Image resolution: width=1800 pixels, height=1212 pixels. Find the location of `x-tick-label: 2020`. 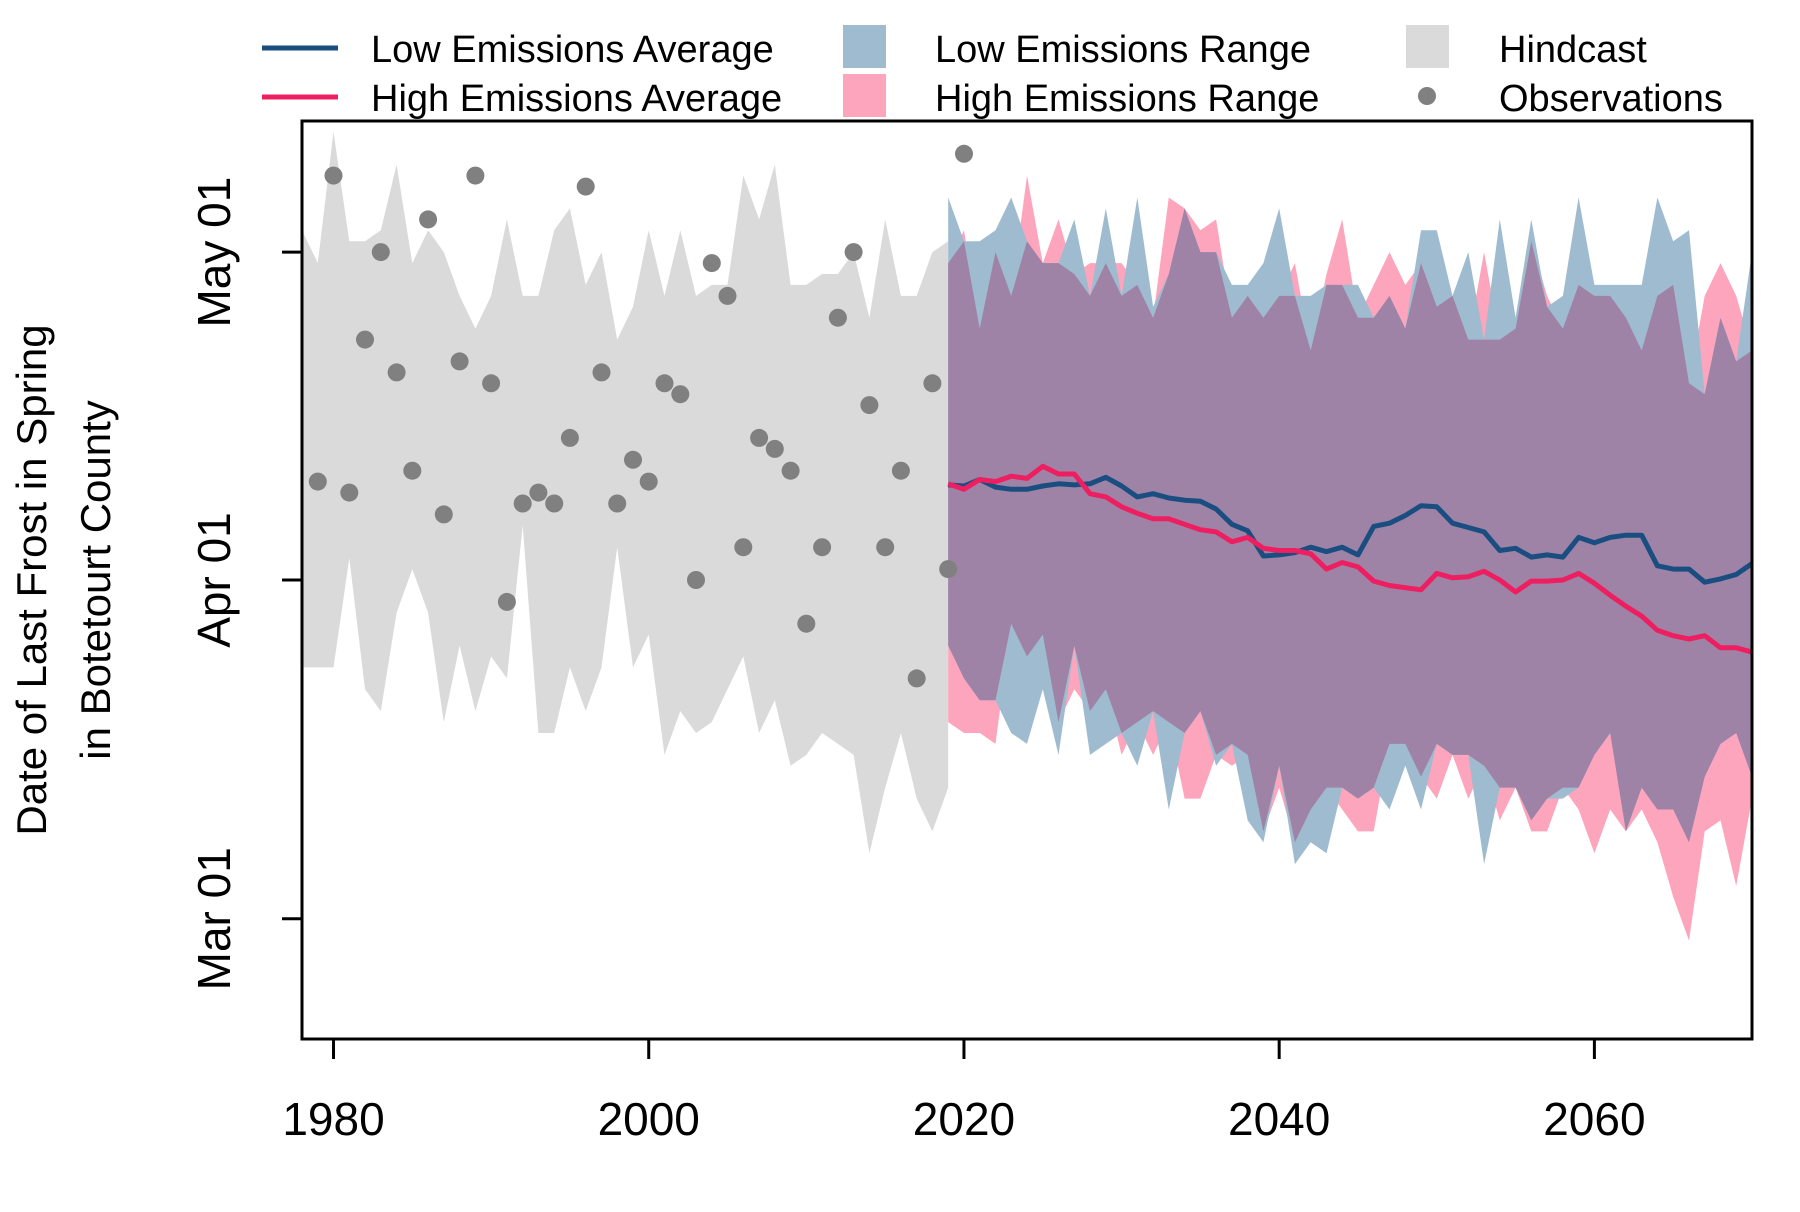

x-tick-label: 2020 is located at coordinates (964, 1119).